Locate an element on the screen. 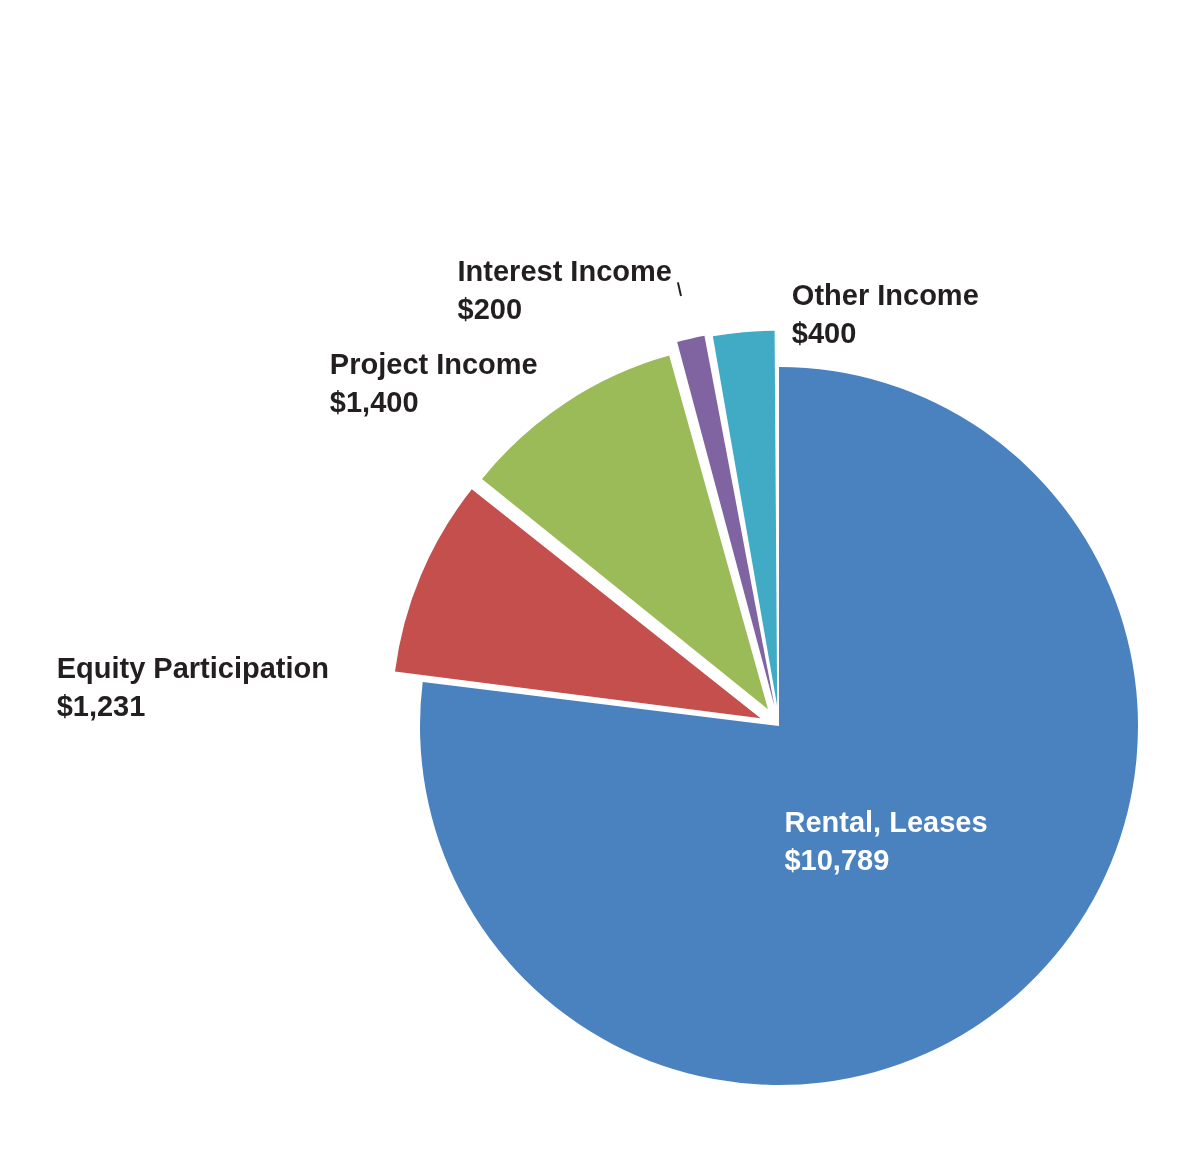 The height and width of the screenshot is (1162, 1178). data-label: $1,231 is located at coordinates (101, 706).